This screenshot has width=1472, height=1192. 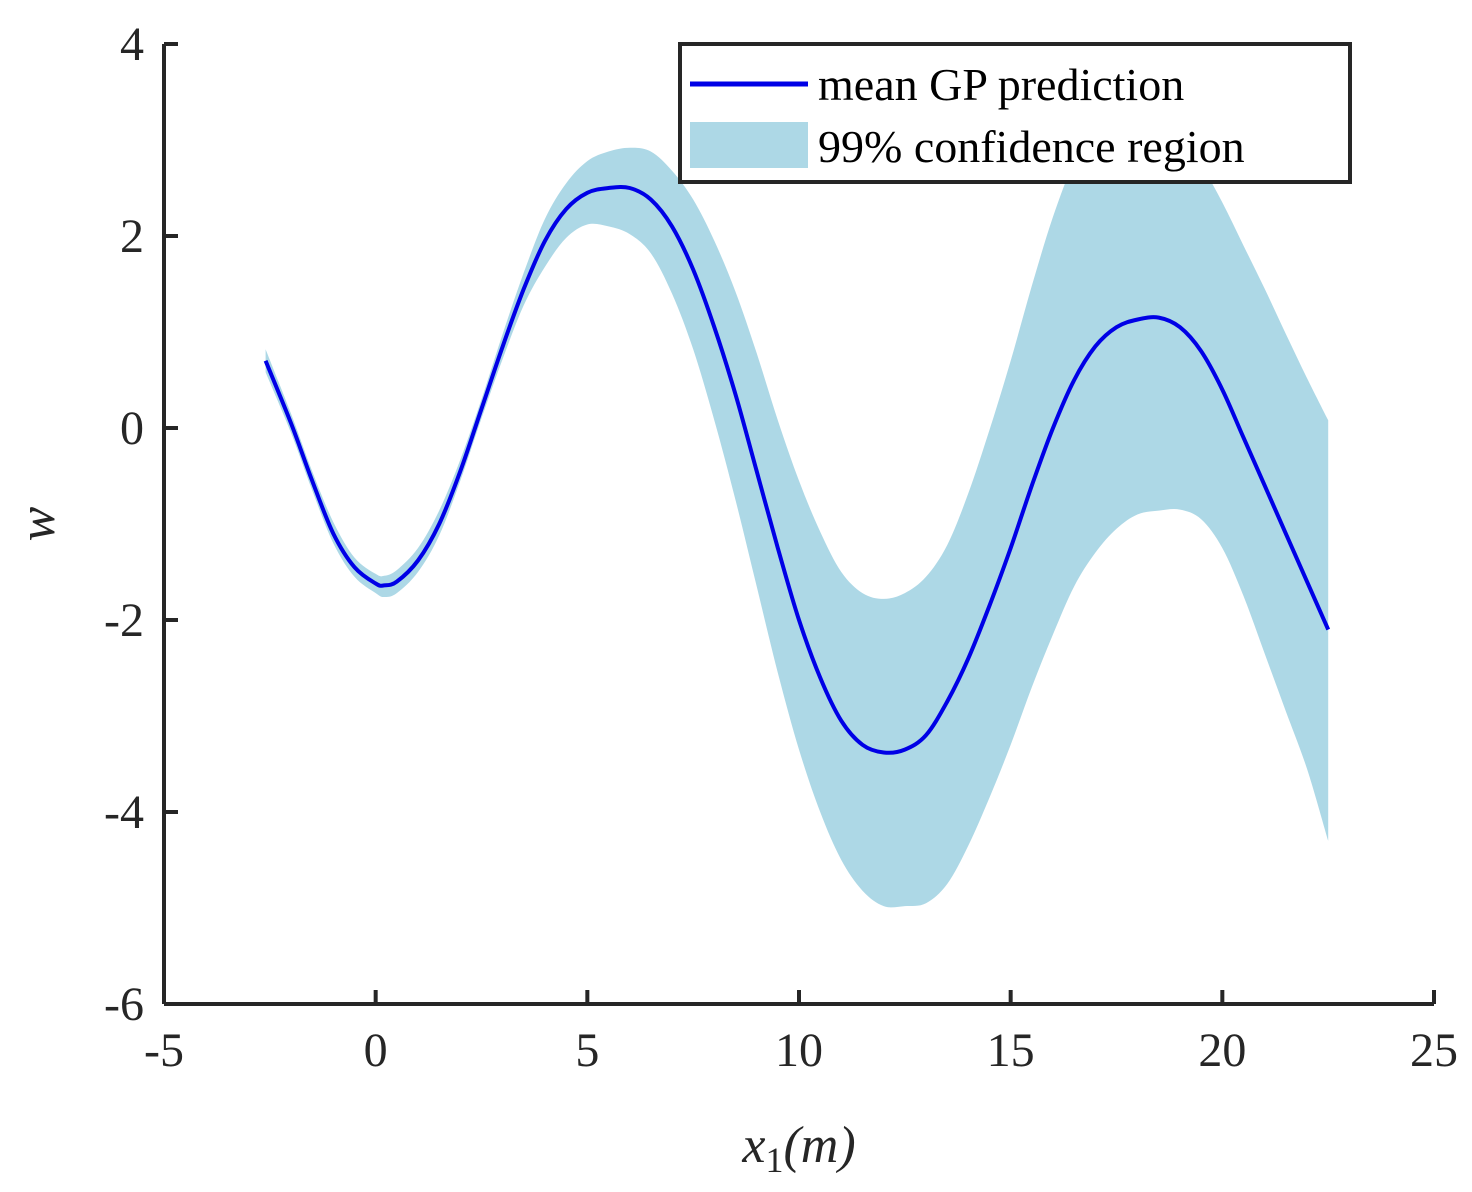 What do you see at coordinates (132, 236) in the screenshot?
I see `y-tick-label: 2` at bounding box center [132, 236].